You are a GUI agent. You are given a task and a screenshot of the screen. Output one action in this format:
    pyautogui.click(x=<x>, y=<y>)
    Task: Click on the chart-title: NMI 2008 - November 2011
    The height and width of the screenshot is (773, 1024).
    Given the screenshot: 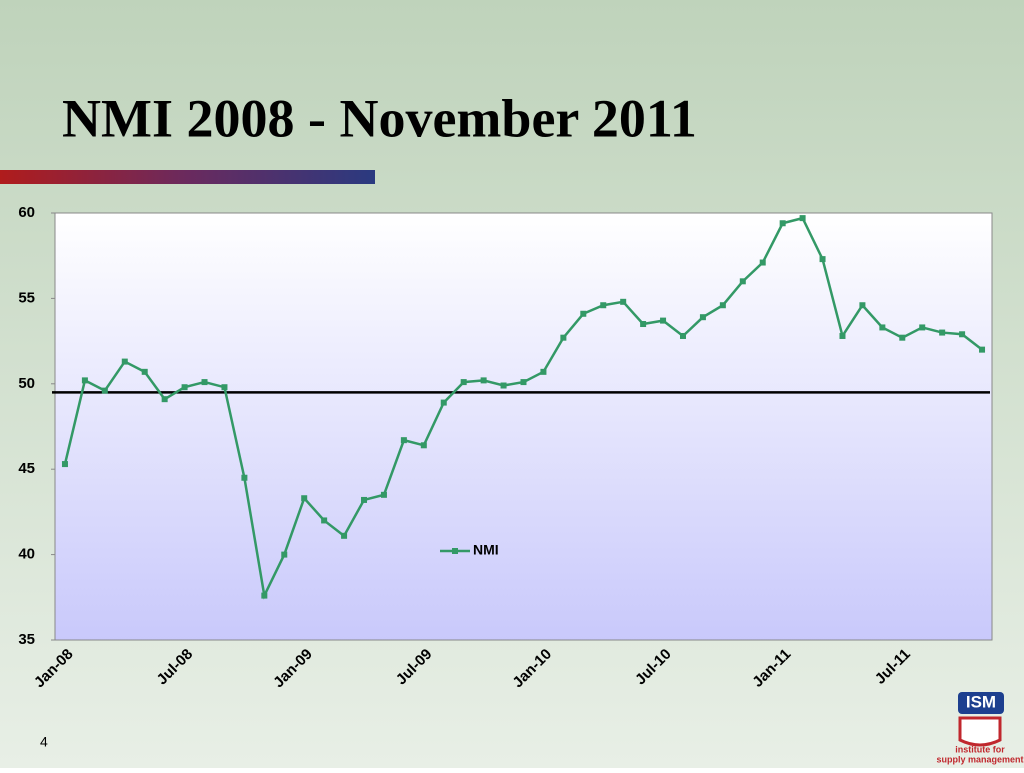 What is the action you would take?
    pyautogui.click(x=379, y=118)
    